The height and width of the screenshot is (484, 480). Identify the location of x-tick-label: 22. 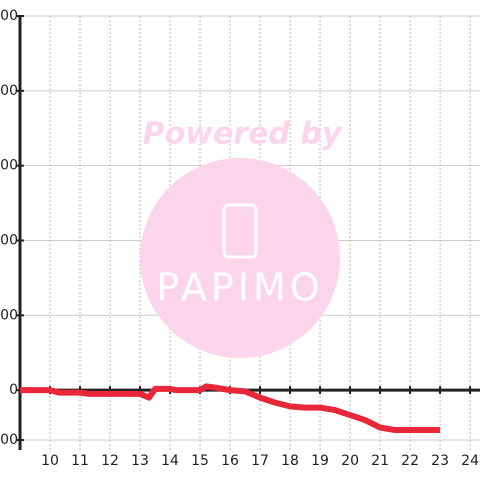
(410, 461).